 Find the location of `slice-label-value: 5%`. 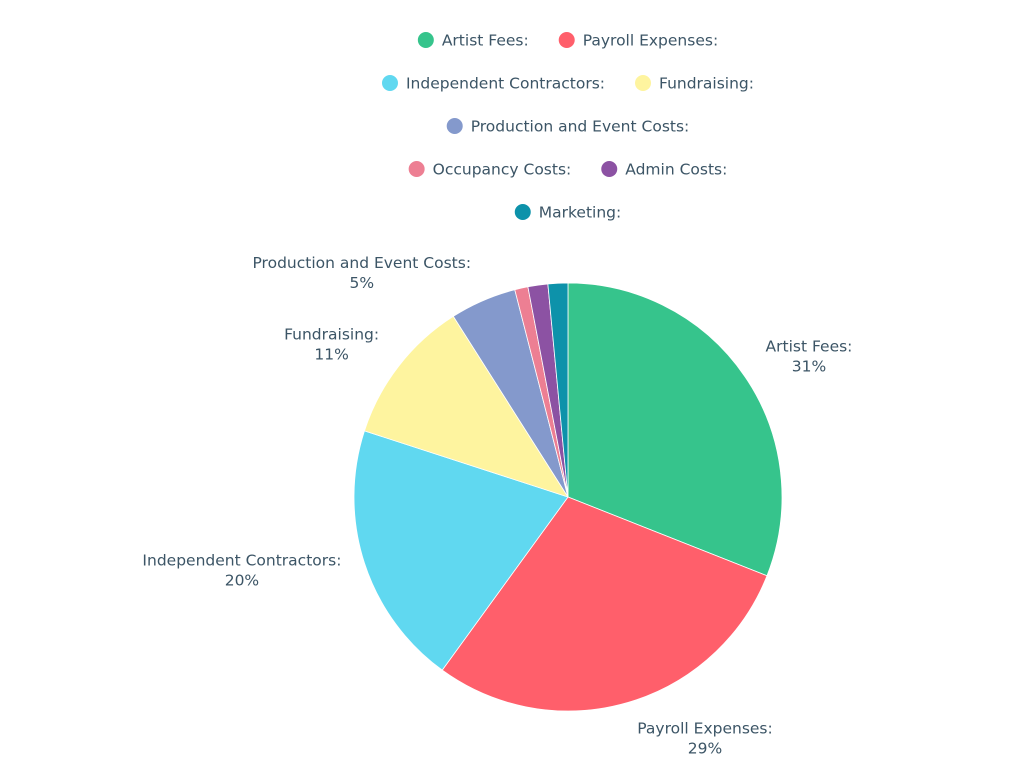

slice-label-value: 5% is located at coordinates (361, 283).